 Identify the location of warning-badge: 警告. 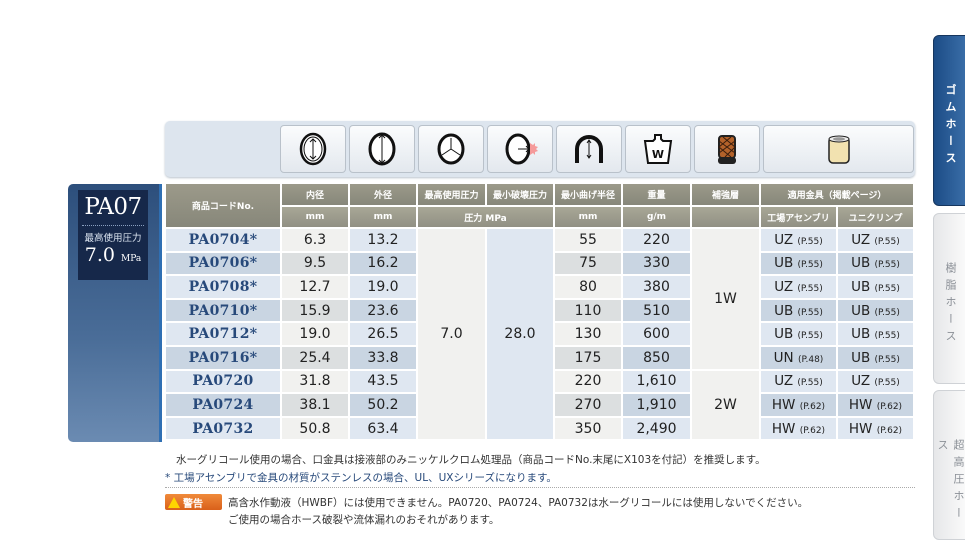
(193, 502).